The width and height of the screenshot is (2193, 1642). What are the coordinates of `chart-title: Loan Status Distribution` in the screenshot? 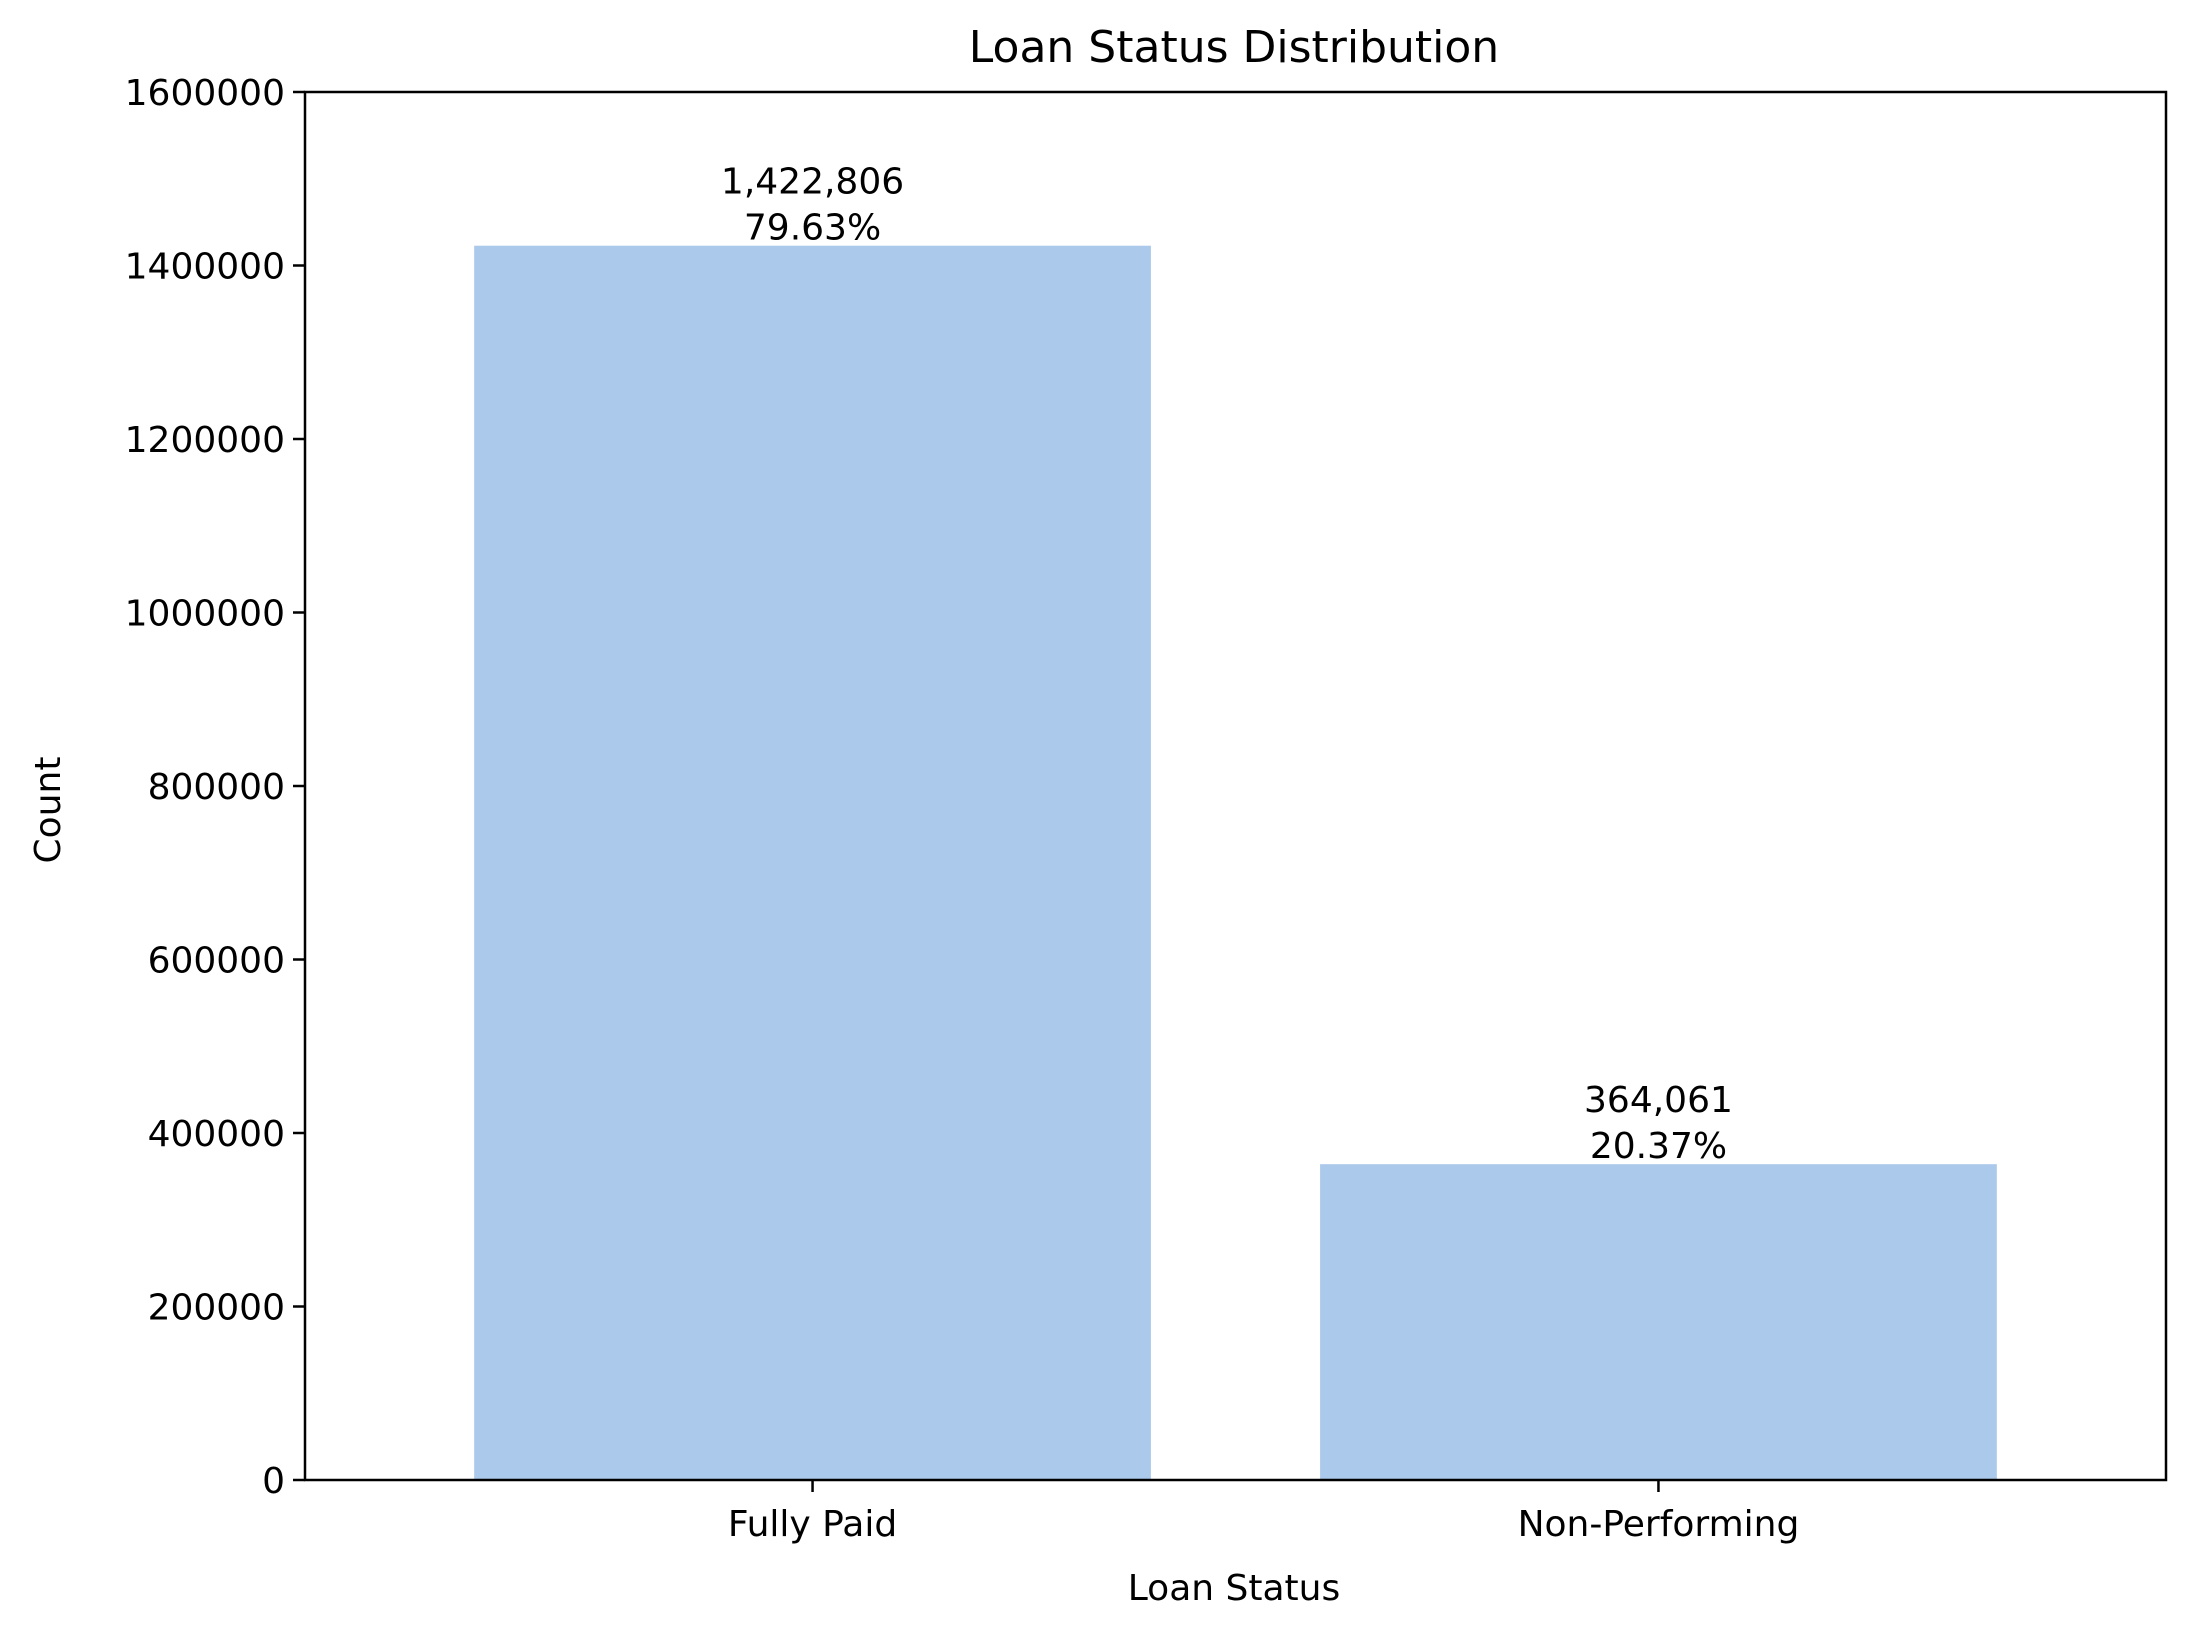 It's located at (1234, 47).